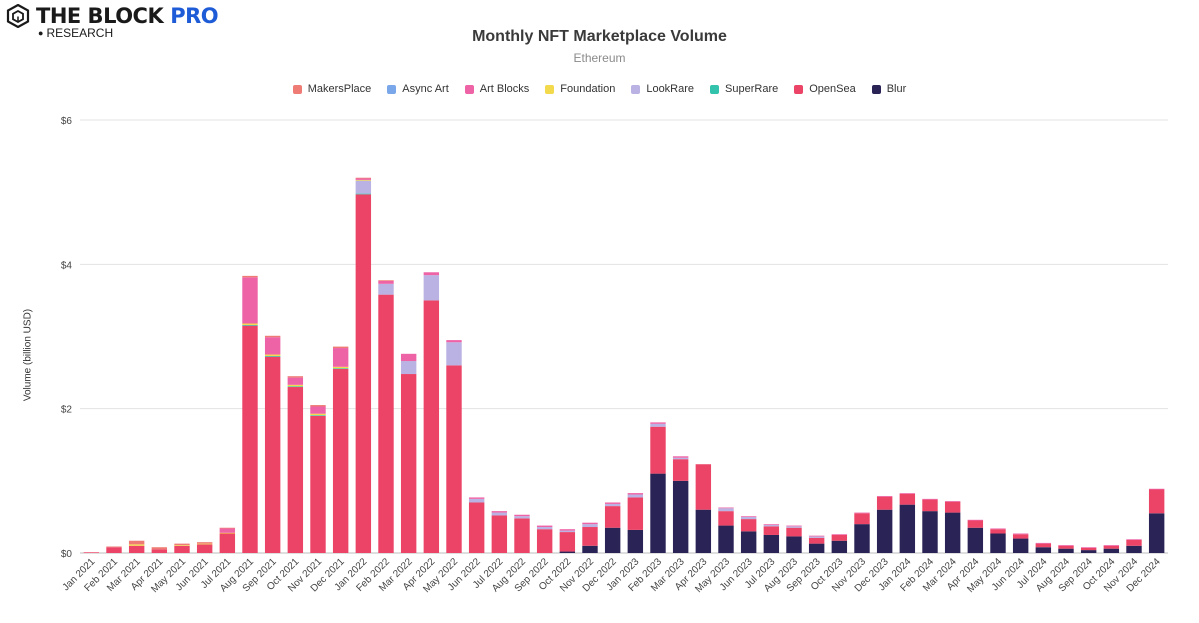  What do you see at coordinates (744, 89) in the screenshot?
I see `legend-item-superrare: SuperRare` at bounding box center [744, 89].